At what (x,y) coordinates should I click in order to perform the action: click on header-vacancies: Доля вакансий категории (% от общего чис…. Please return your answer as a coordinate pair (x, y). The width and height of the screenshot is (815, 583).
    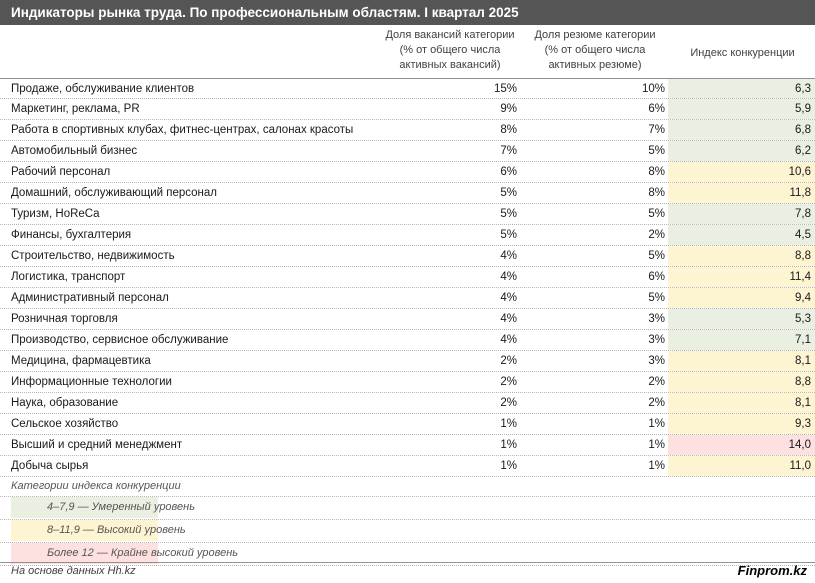
    Looking at the image, I should click on (450, 53).